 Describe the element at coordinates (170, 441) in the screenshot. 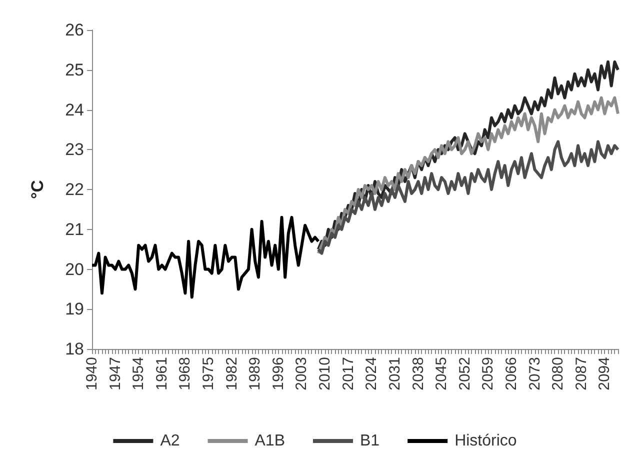

I see `legend-label: A2` at that location.